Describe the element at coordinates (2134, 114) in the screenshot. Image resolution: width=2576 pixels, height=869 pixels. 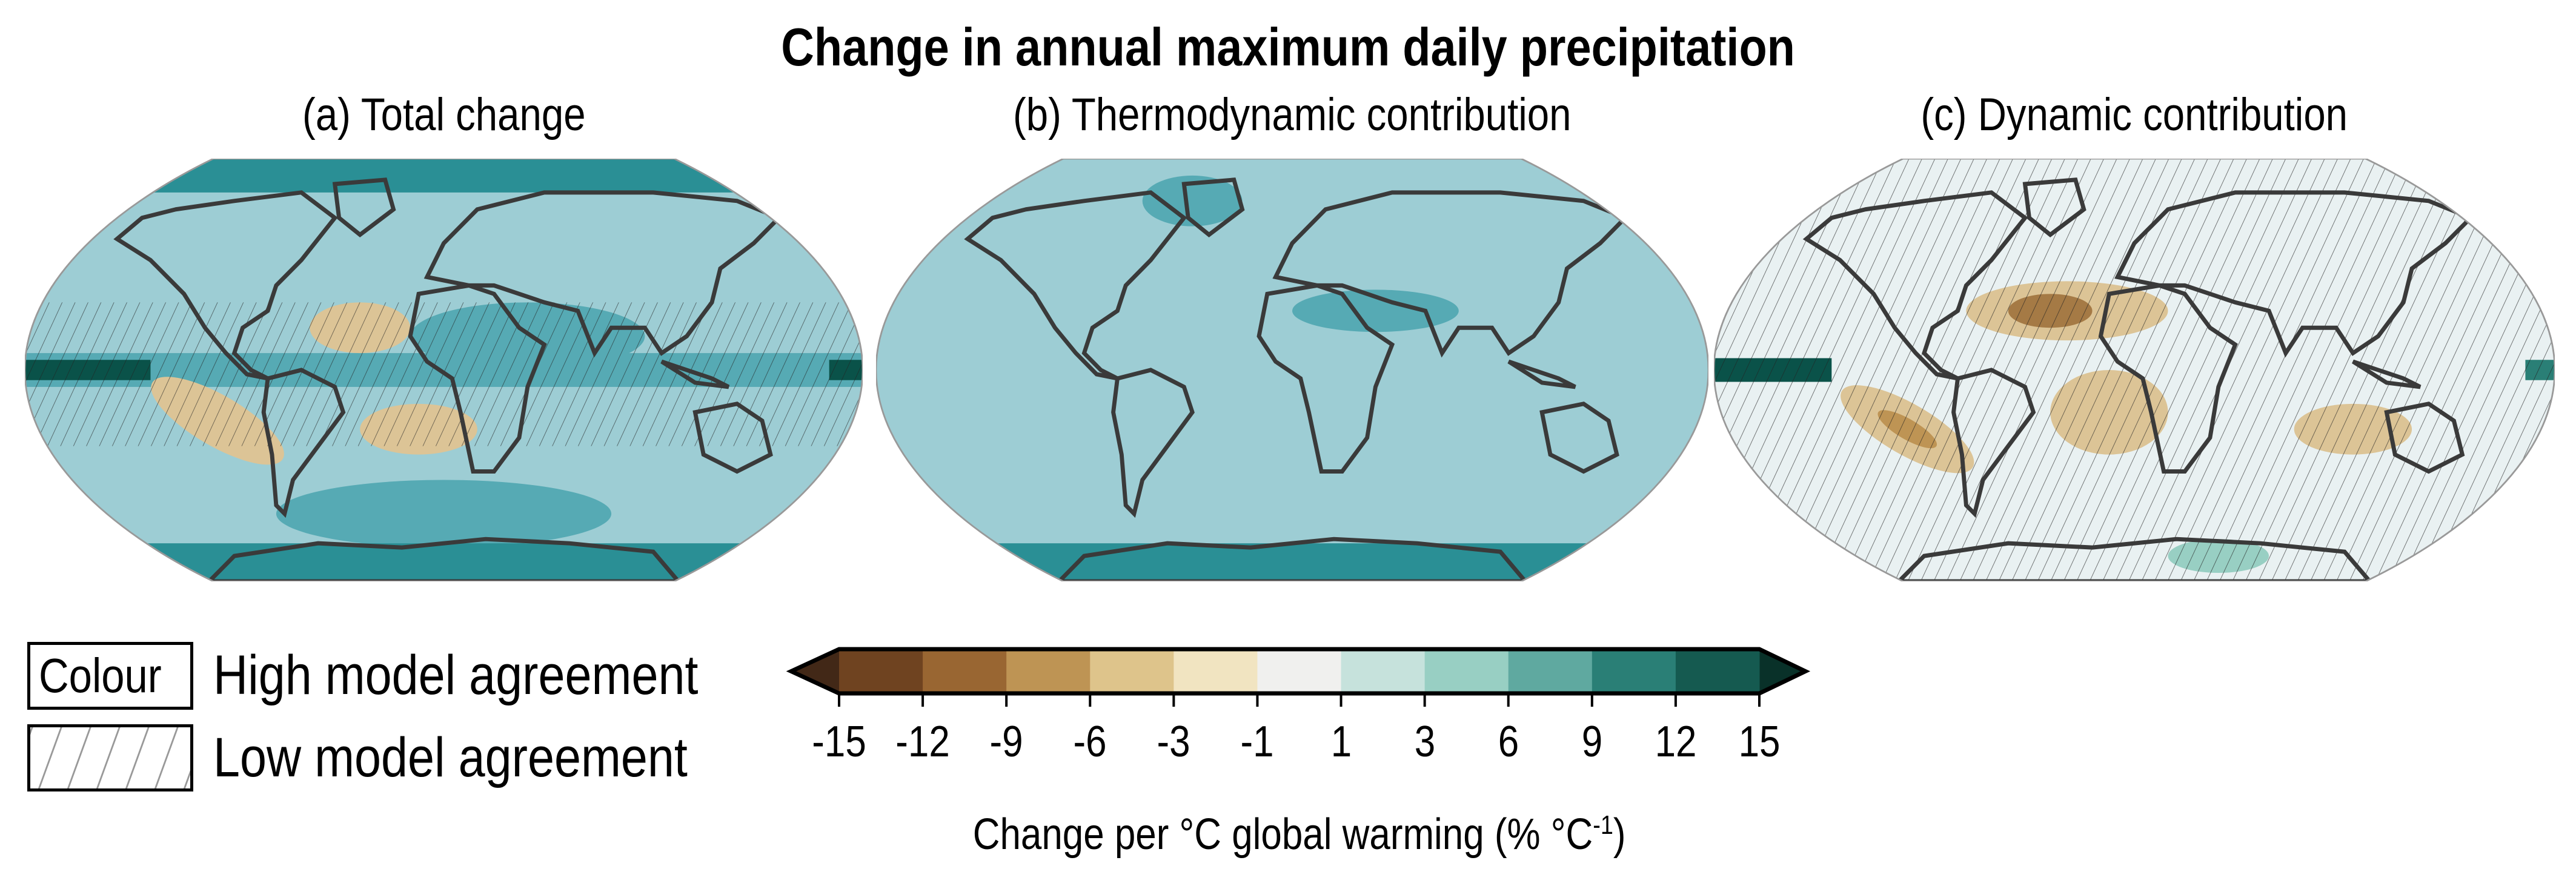
I see `panel-c-title: (c) Dynamic contribution` at that location.